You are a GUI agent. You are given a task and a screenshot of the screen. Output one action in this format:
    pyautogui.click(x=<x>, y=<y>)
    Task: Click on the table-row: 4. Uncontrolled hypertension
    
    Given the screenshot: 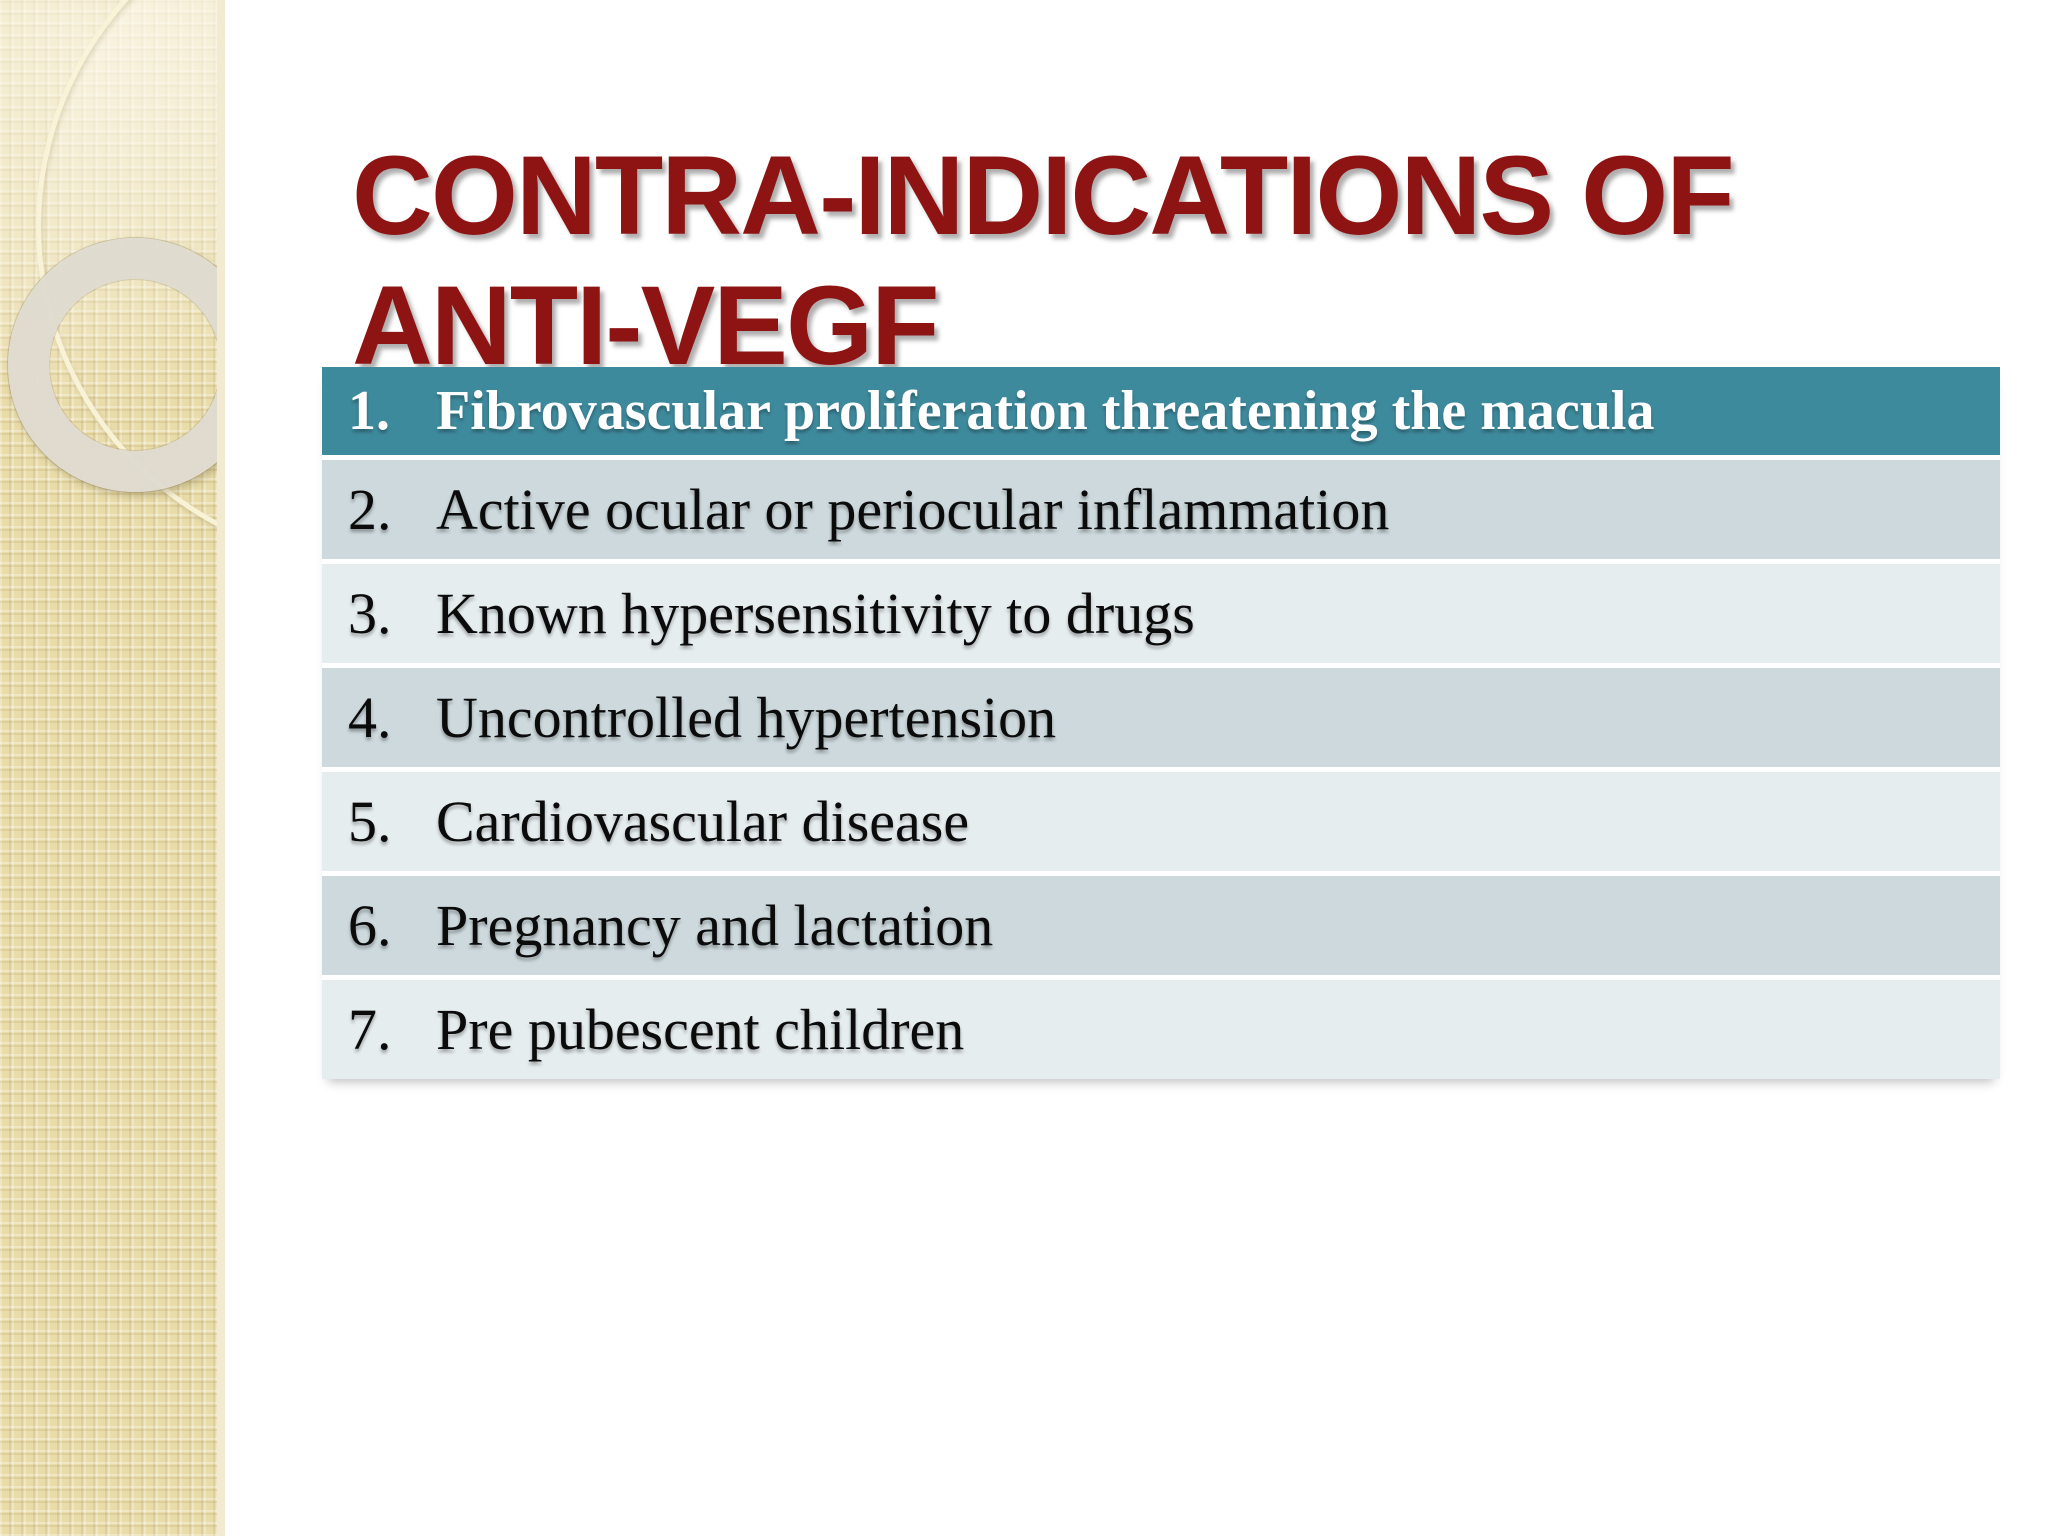 What is the action you would take?
    pyautogui.click(x=1161, y=717)
    